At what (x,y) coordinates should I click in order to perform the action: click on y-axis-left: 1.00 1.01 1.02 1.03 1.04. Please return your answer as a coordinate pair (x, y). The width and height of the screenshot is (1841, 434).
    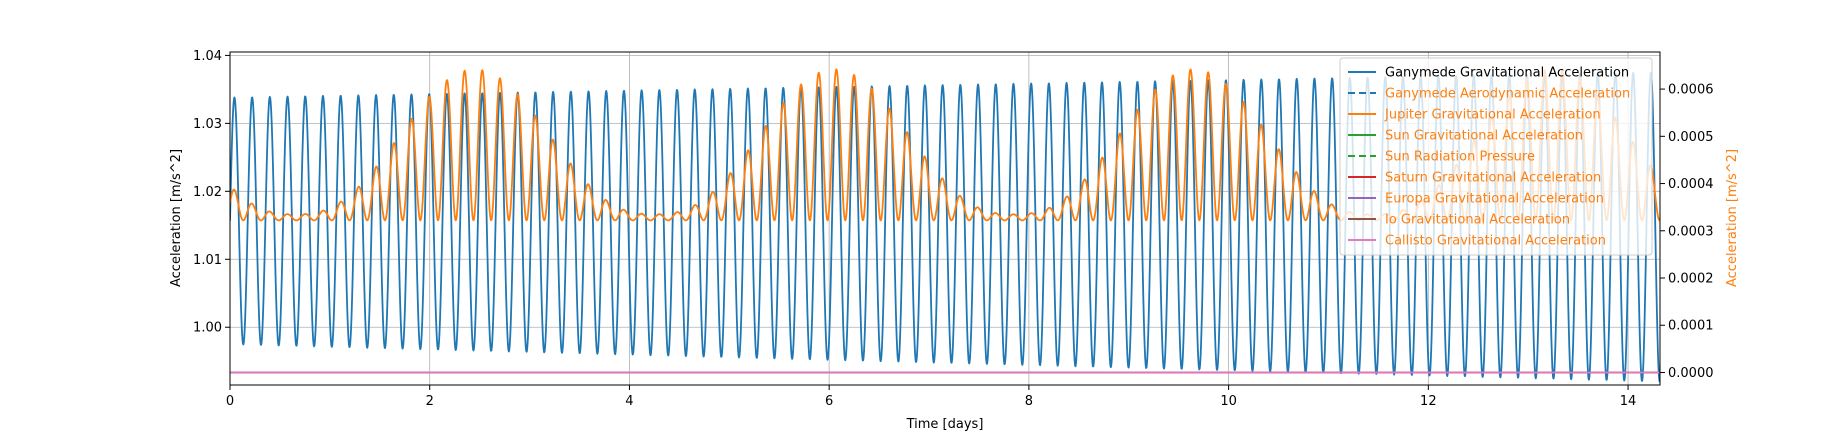
    Looking at the image, I should click on (211, 192).